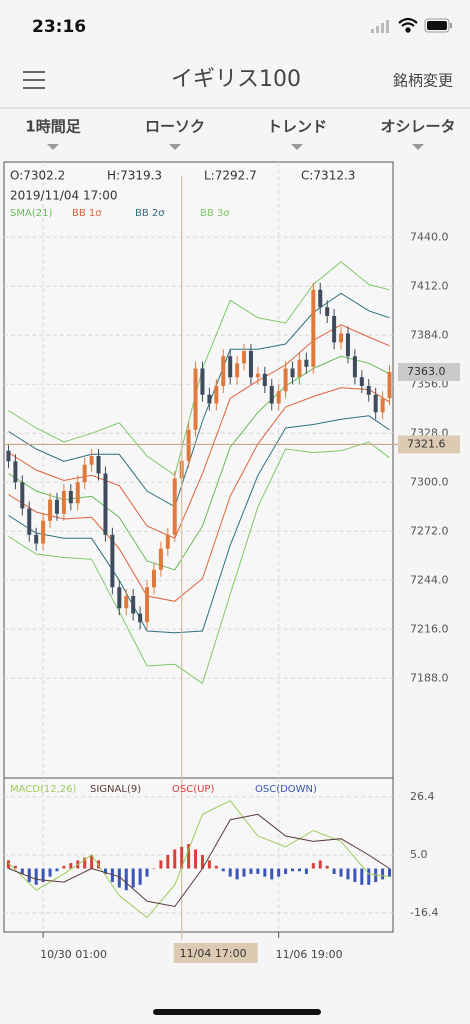 This screenshot has width=470, height=1024. I want to click on info-high: H:7319.3, so click(134, 176).